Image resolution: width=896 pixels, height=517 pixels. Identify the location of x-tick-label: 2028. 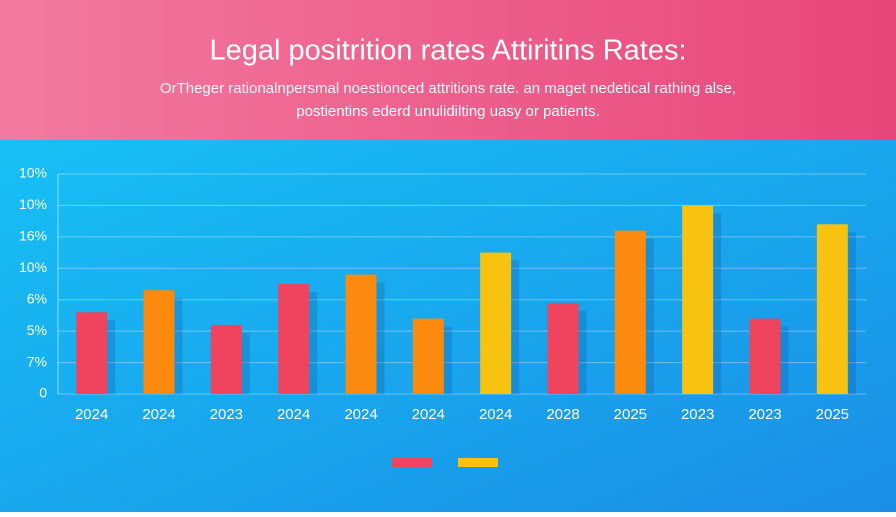
(562, 414).